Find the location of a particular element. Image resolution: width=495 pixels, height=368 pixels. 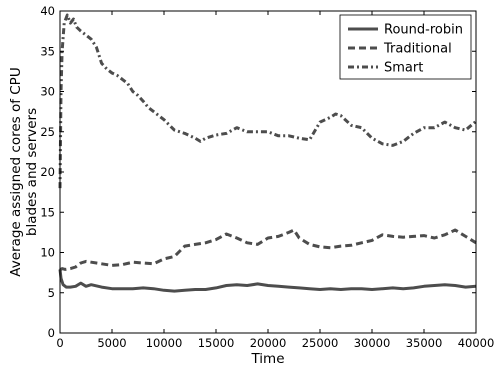

legend-label-smart: Smart is located at coordinates (403, 68).